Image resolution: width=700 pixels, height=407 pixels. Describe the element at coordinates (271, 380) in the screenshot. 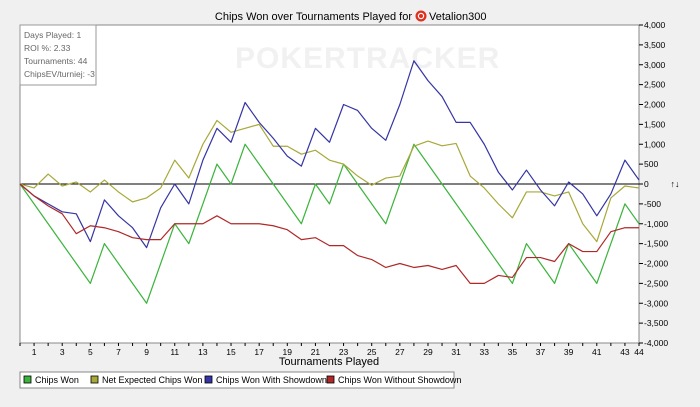

I see `legend-label: Chips Won With Showdown` at that location.